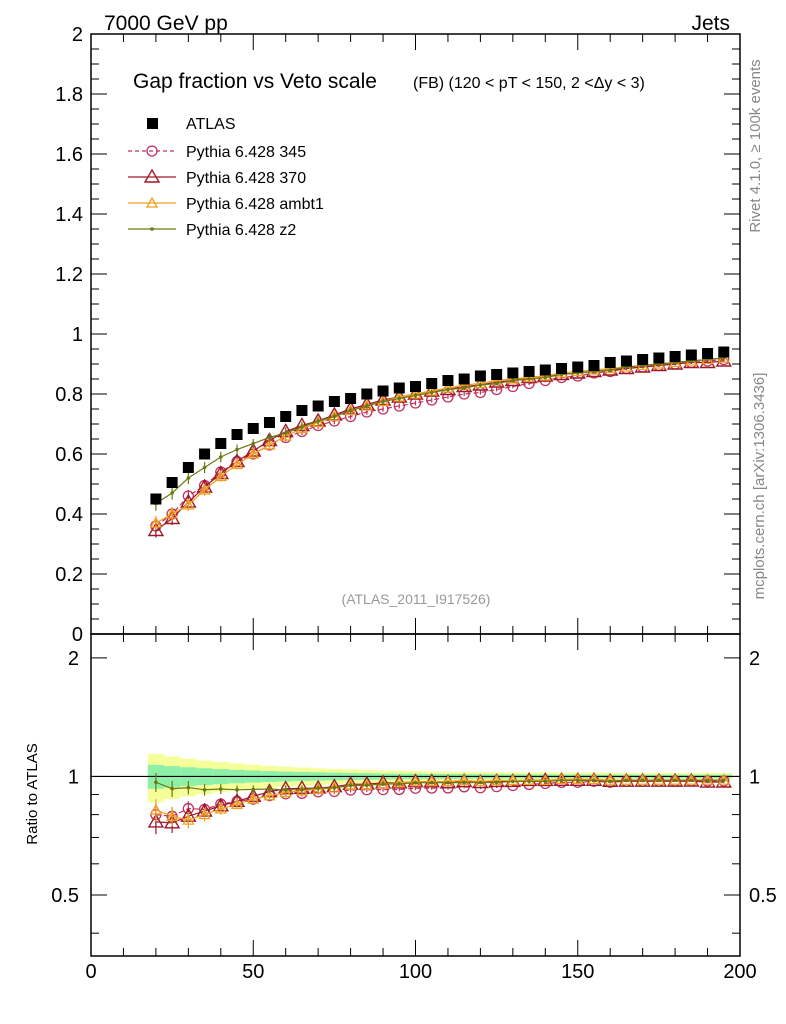 Image resolution: width=786 pixels, height=1024 pixels. Describe the element at coordinates (65, 896) in the screenshot. I see `ratio-y-tick-label: 0.5` at that location.